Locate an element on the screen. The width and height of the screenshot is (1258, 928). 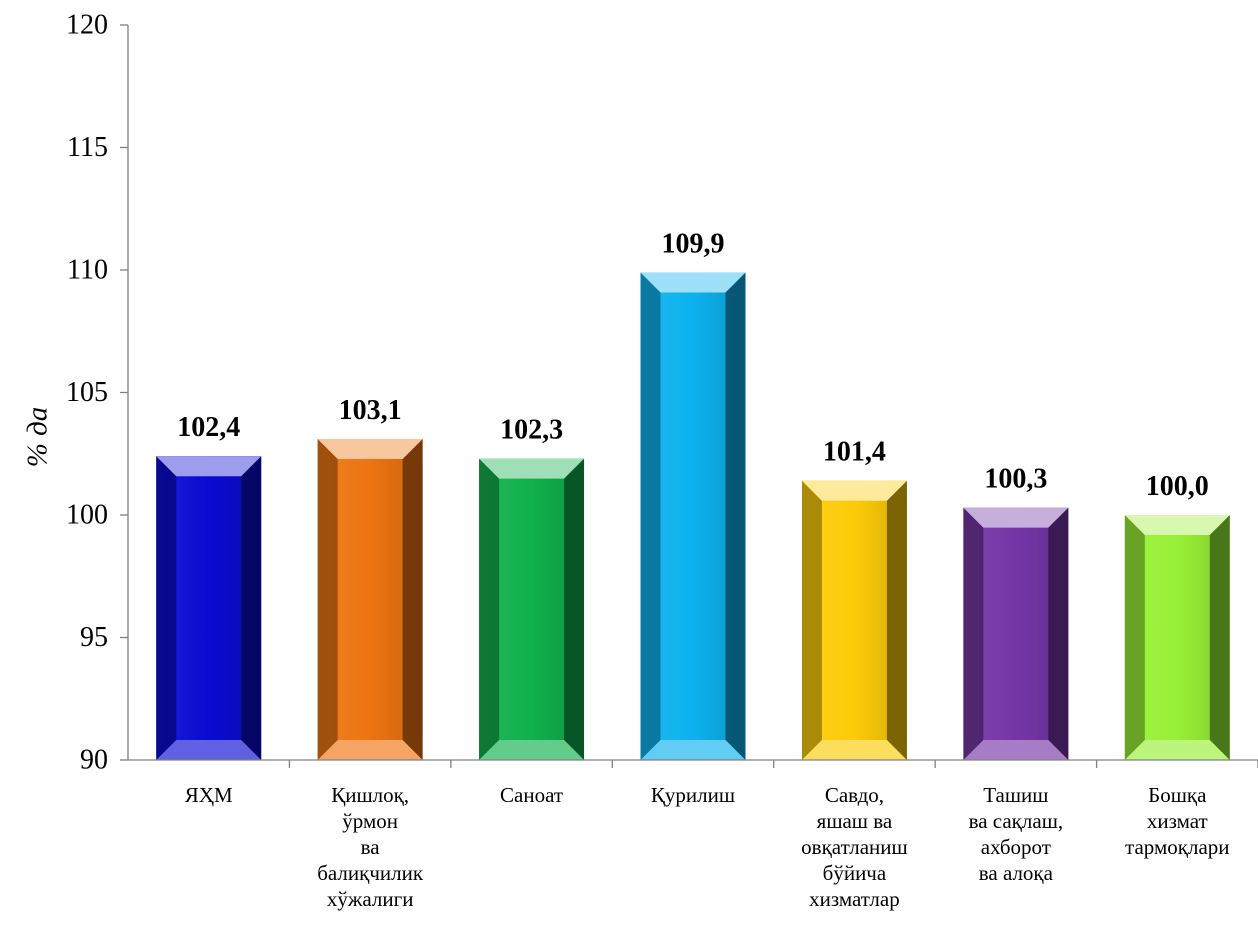
y-axis-ticks: 90 95 100 105 110 115 120 is located at coordinates (97, 393).